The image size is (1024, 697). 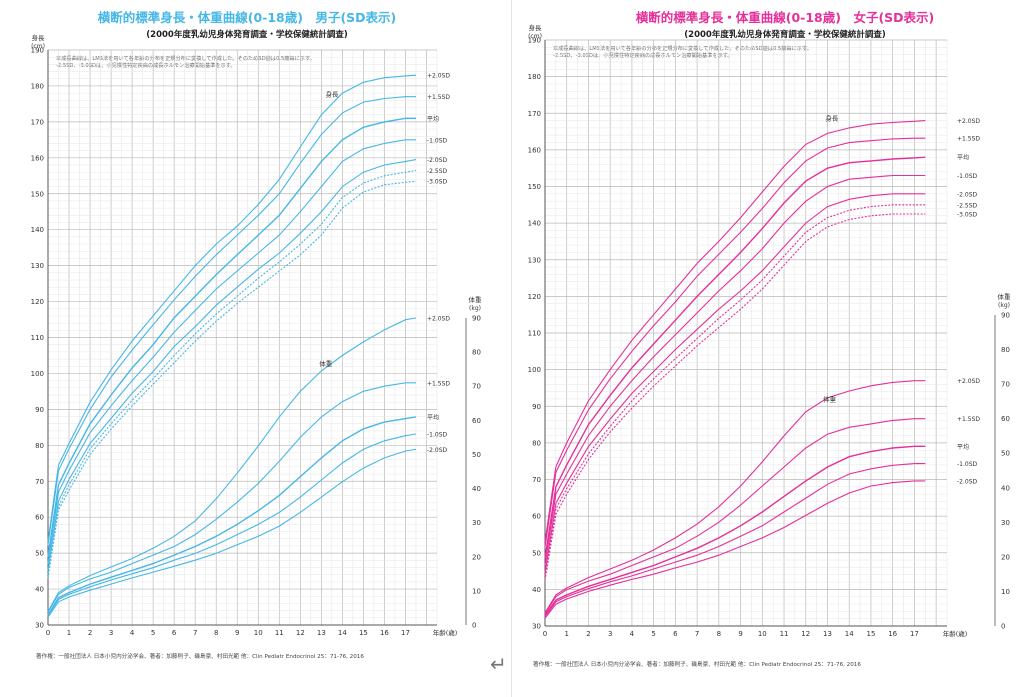 I want to click on weight-tick-label: 40, so click(x=1005, y=488).